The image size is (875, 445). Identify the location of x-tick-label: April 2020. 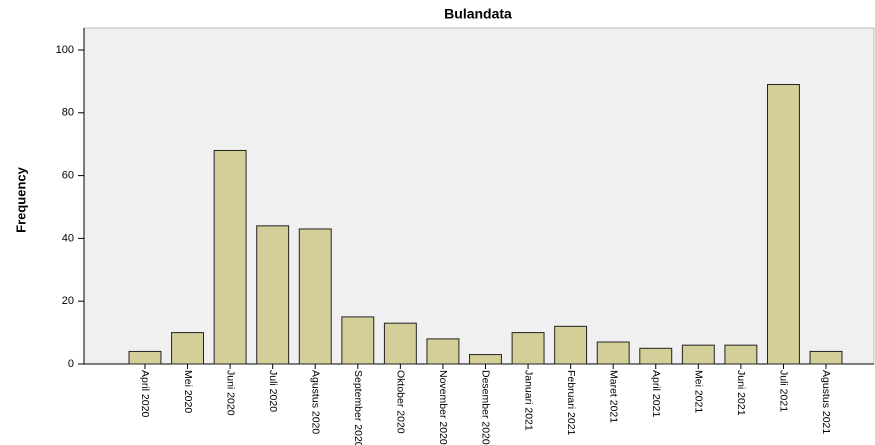
(145, 393).